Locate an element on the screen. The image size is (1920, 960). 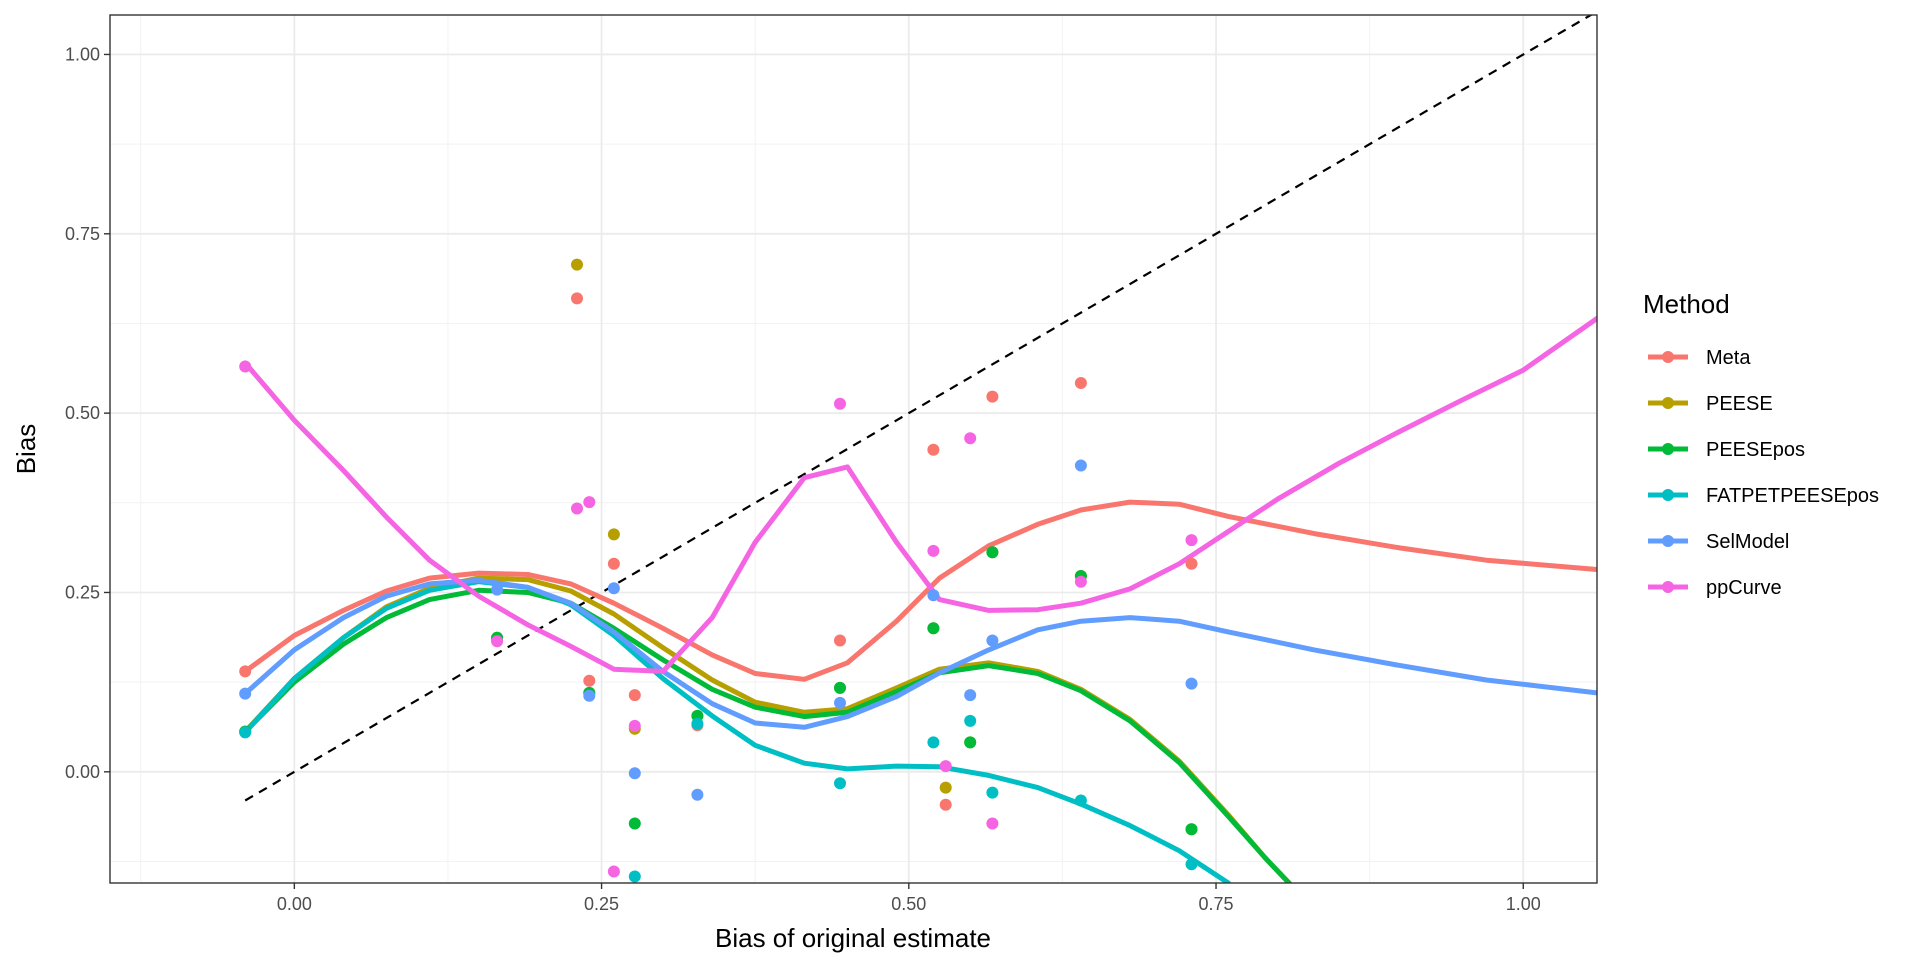
x-axis: 0.00 0.25 0.50 0.75 1.00 is located at coordinates (909, 898).